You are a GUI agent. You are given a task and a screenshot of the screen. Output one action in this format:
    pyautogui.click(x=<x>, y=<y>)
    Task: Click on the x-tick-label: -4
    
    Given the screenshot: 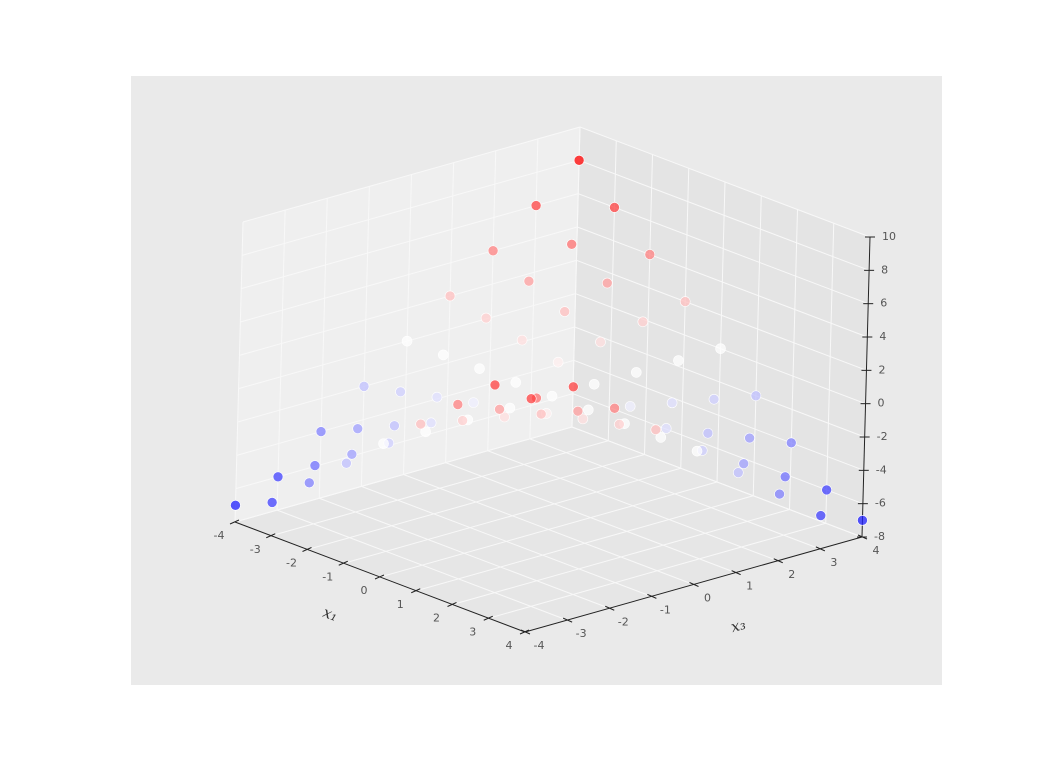 What is the action you would take?
    pyautogui.click(x=219, y=535)
    